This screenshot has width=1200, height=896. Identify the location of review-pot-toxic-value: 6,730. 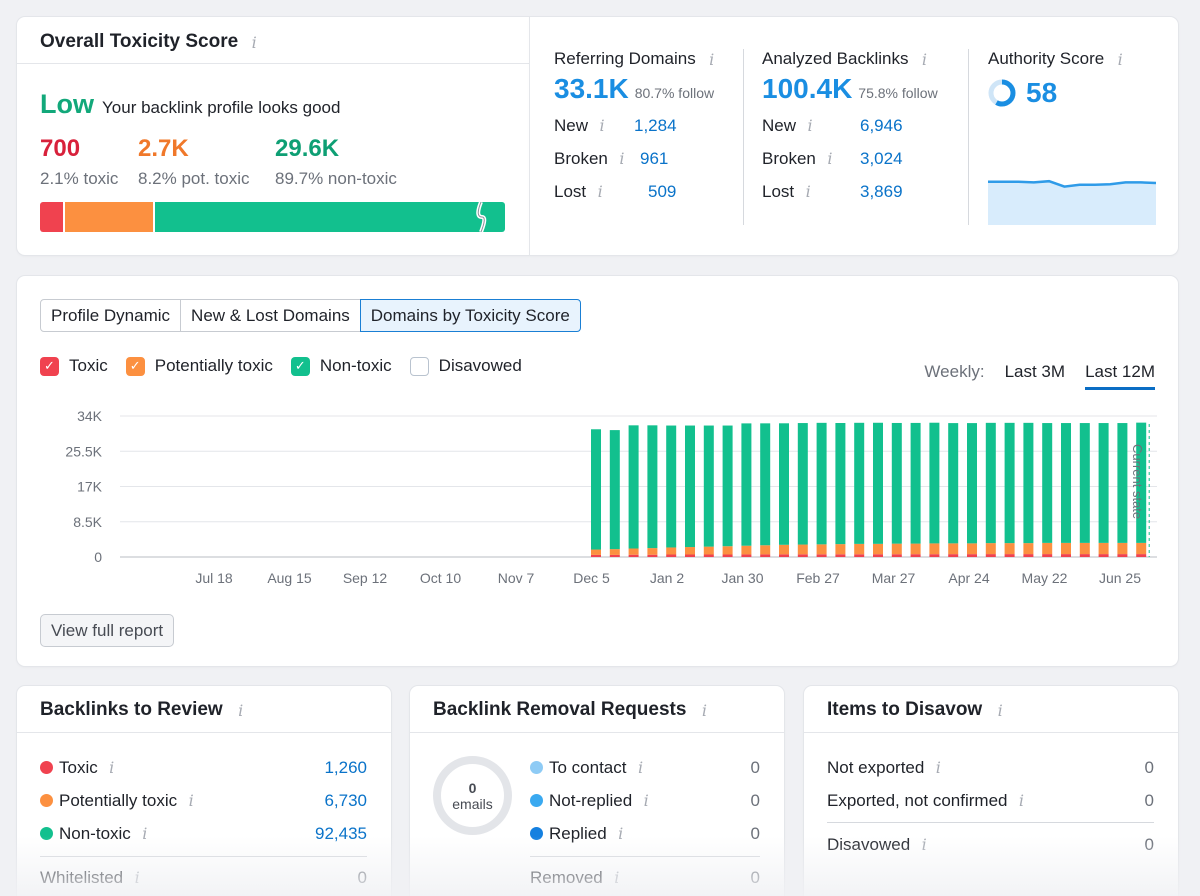
(345, 800).